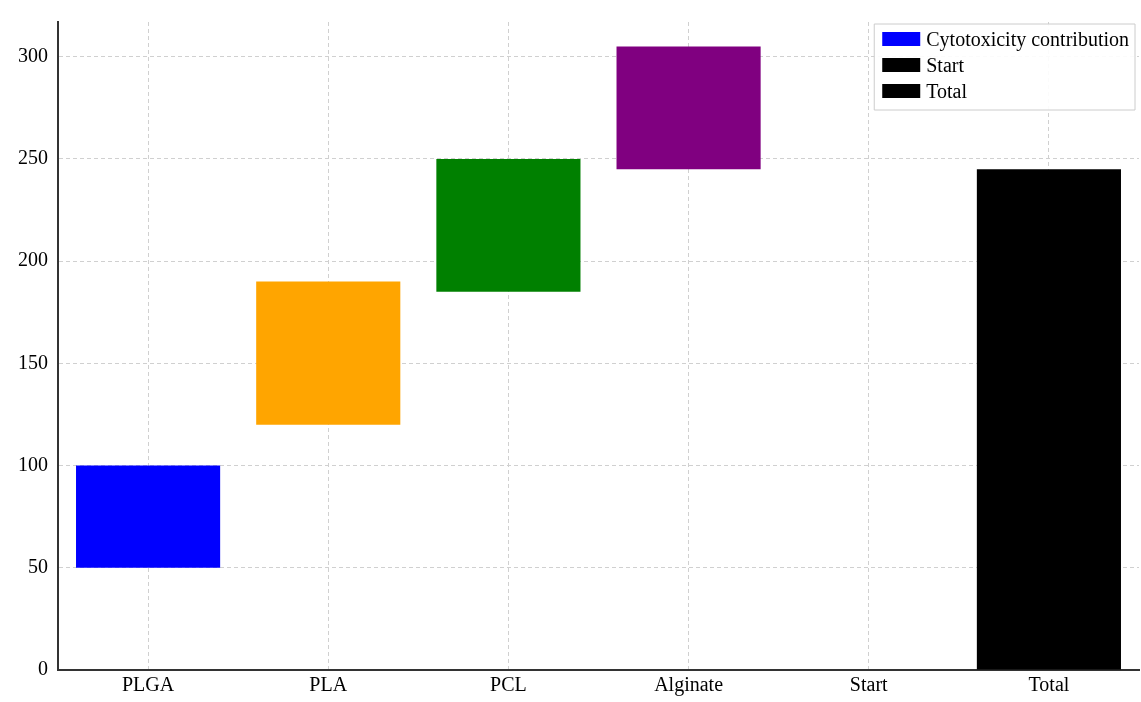 The height and width of the screenshot is (702, 1141). Describe the element at coordinates (33, 361) in the screenshot. I see `y-tick-label: 150` at that location.